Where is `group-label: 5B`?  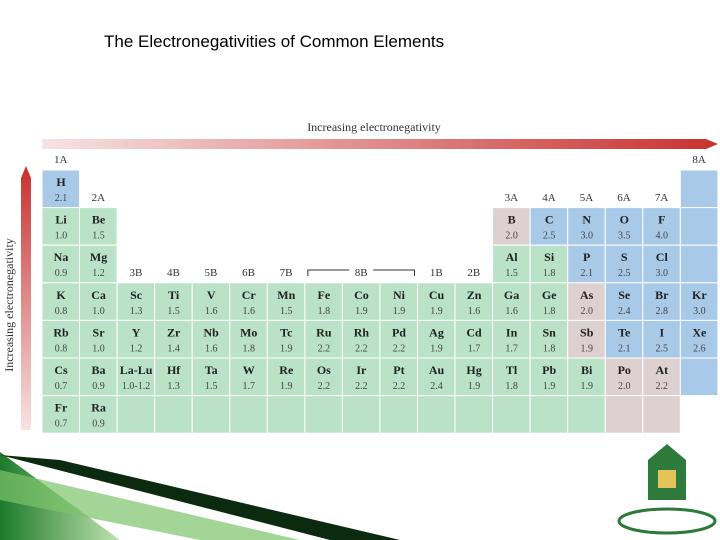
group-label: 5B is located at coordinates (211, 273).